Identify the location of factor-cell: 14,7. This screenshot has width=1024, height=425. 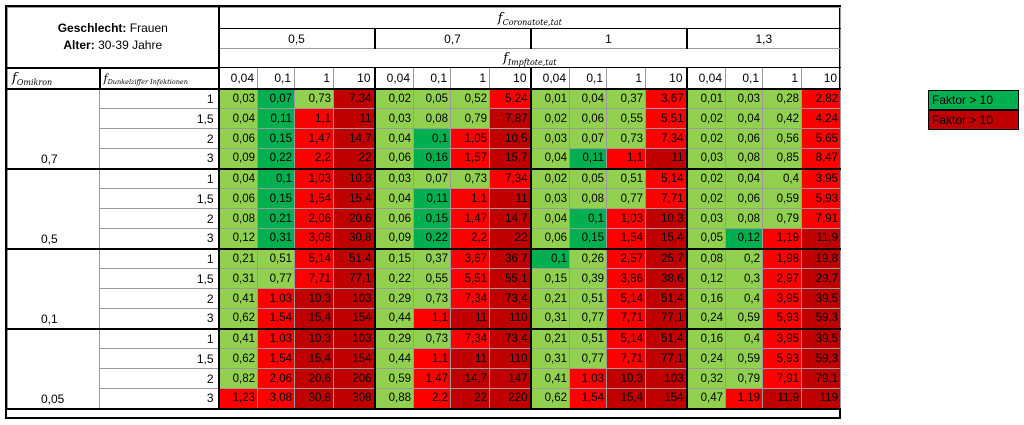
(354, 138).